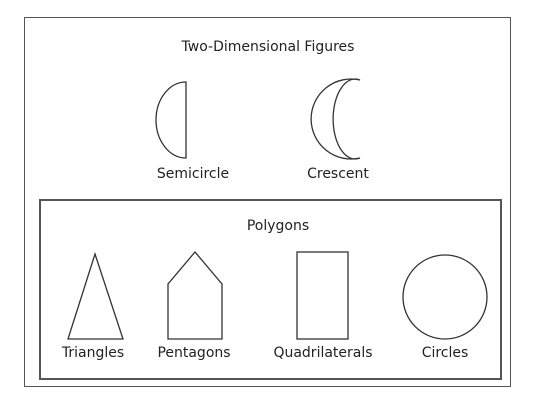 This screenshot has height=409, width=538. I want to click on polygon-label-circles: Circles, so click(445, 353).